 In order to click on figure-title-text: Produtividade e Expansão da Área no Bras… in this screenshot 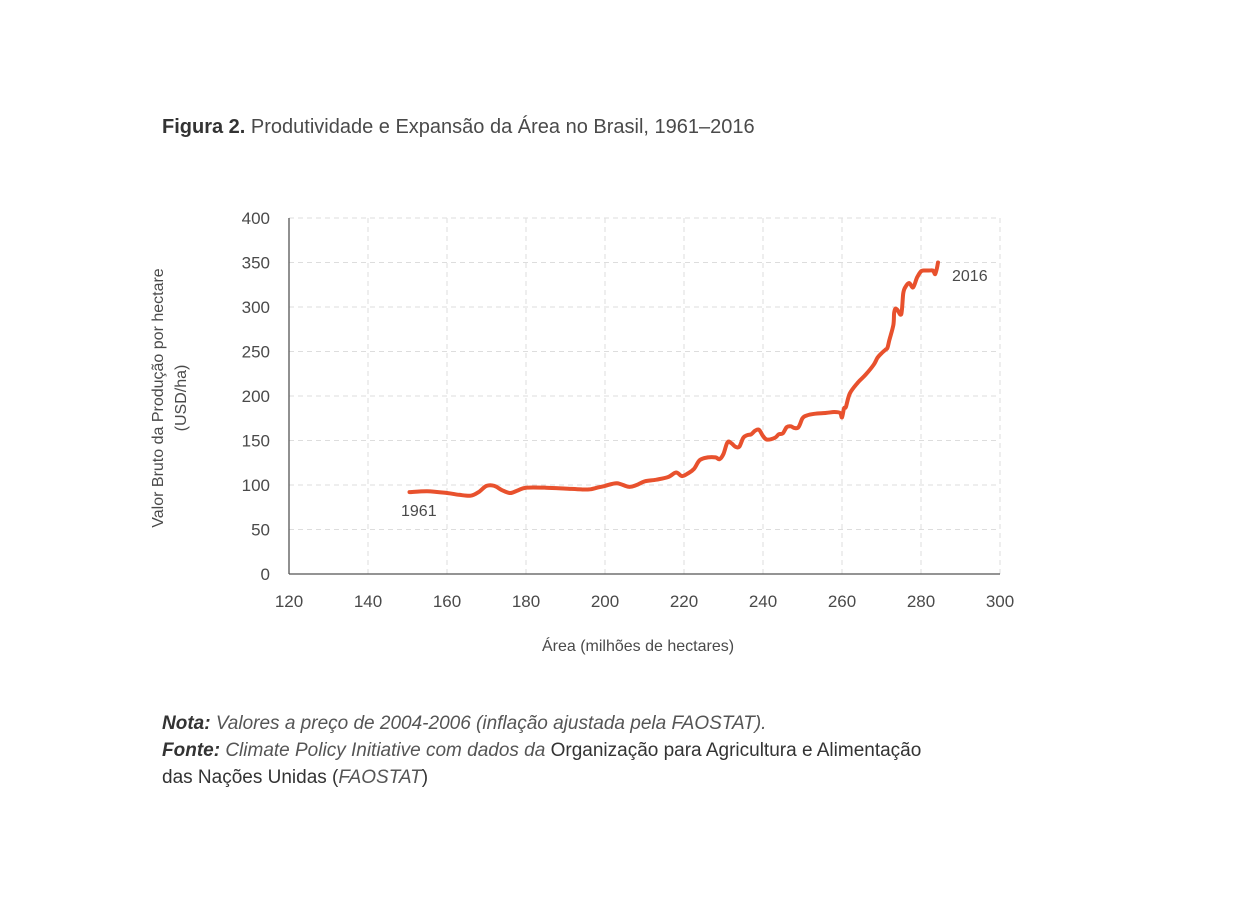, I will do `click(502, 127)`.